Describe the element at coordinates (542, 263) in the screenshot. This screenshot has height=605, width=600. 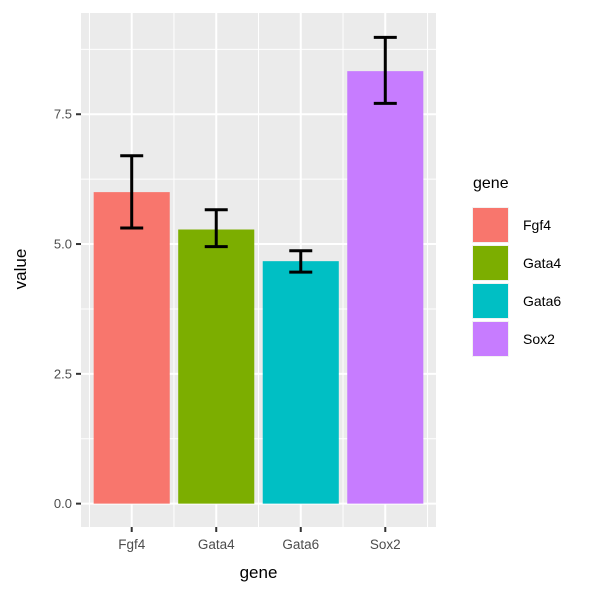
I see `legend-label-gata4: Gata4` at that location.